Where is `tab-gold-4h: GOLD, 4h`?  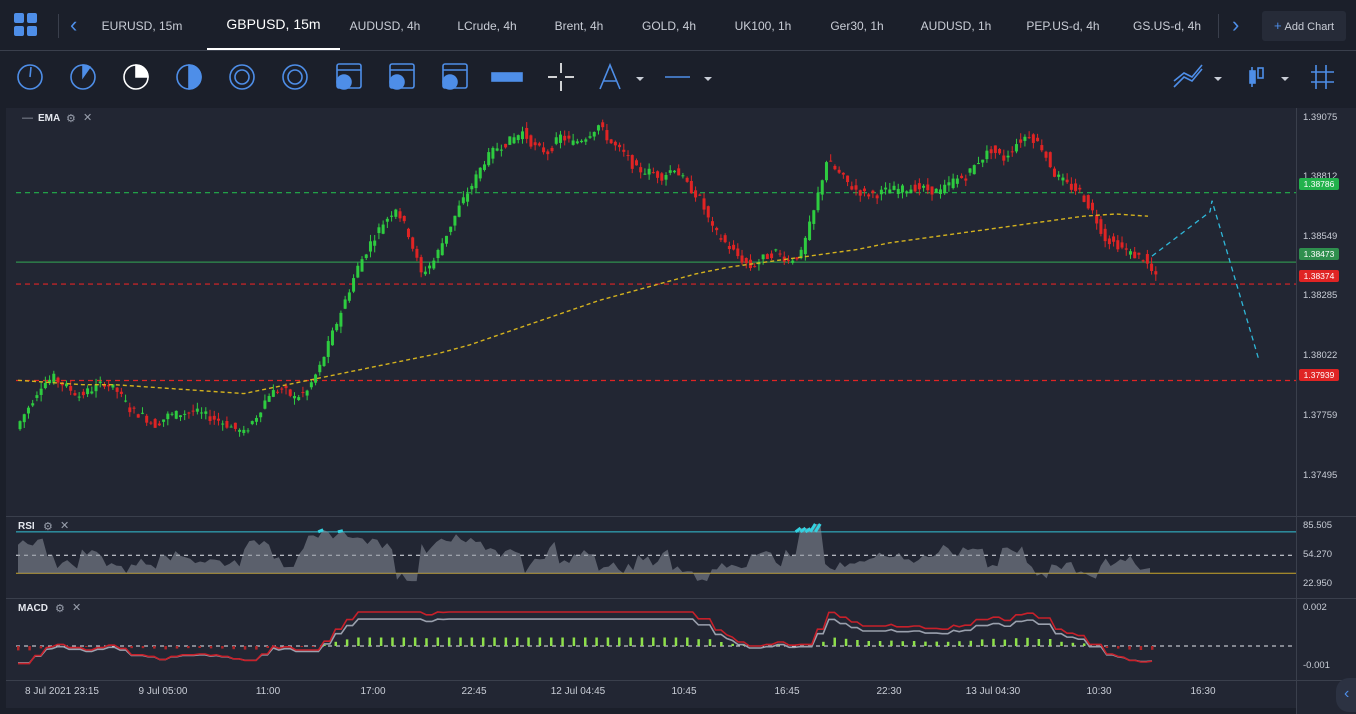 tab-gold-4h: GOLD, 4h is located at coordinates (669, 26).